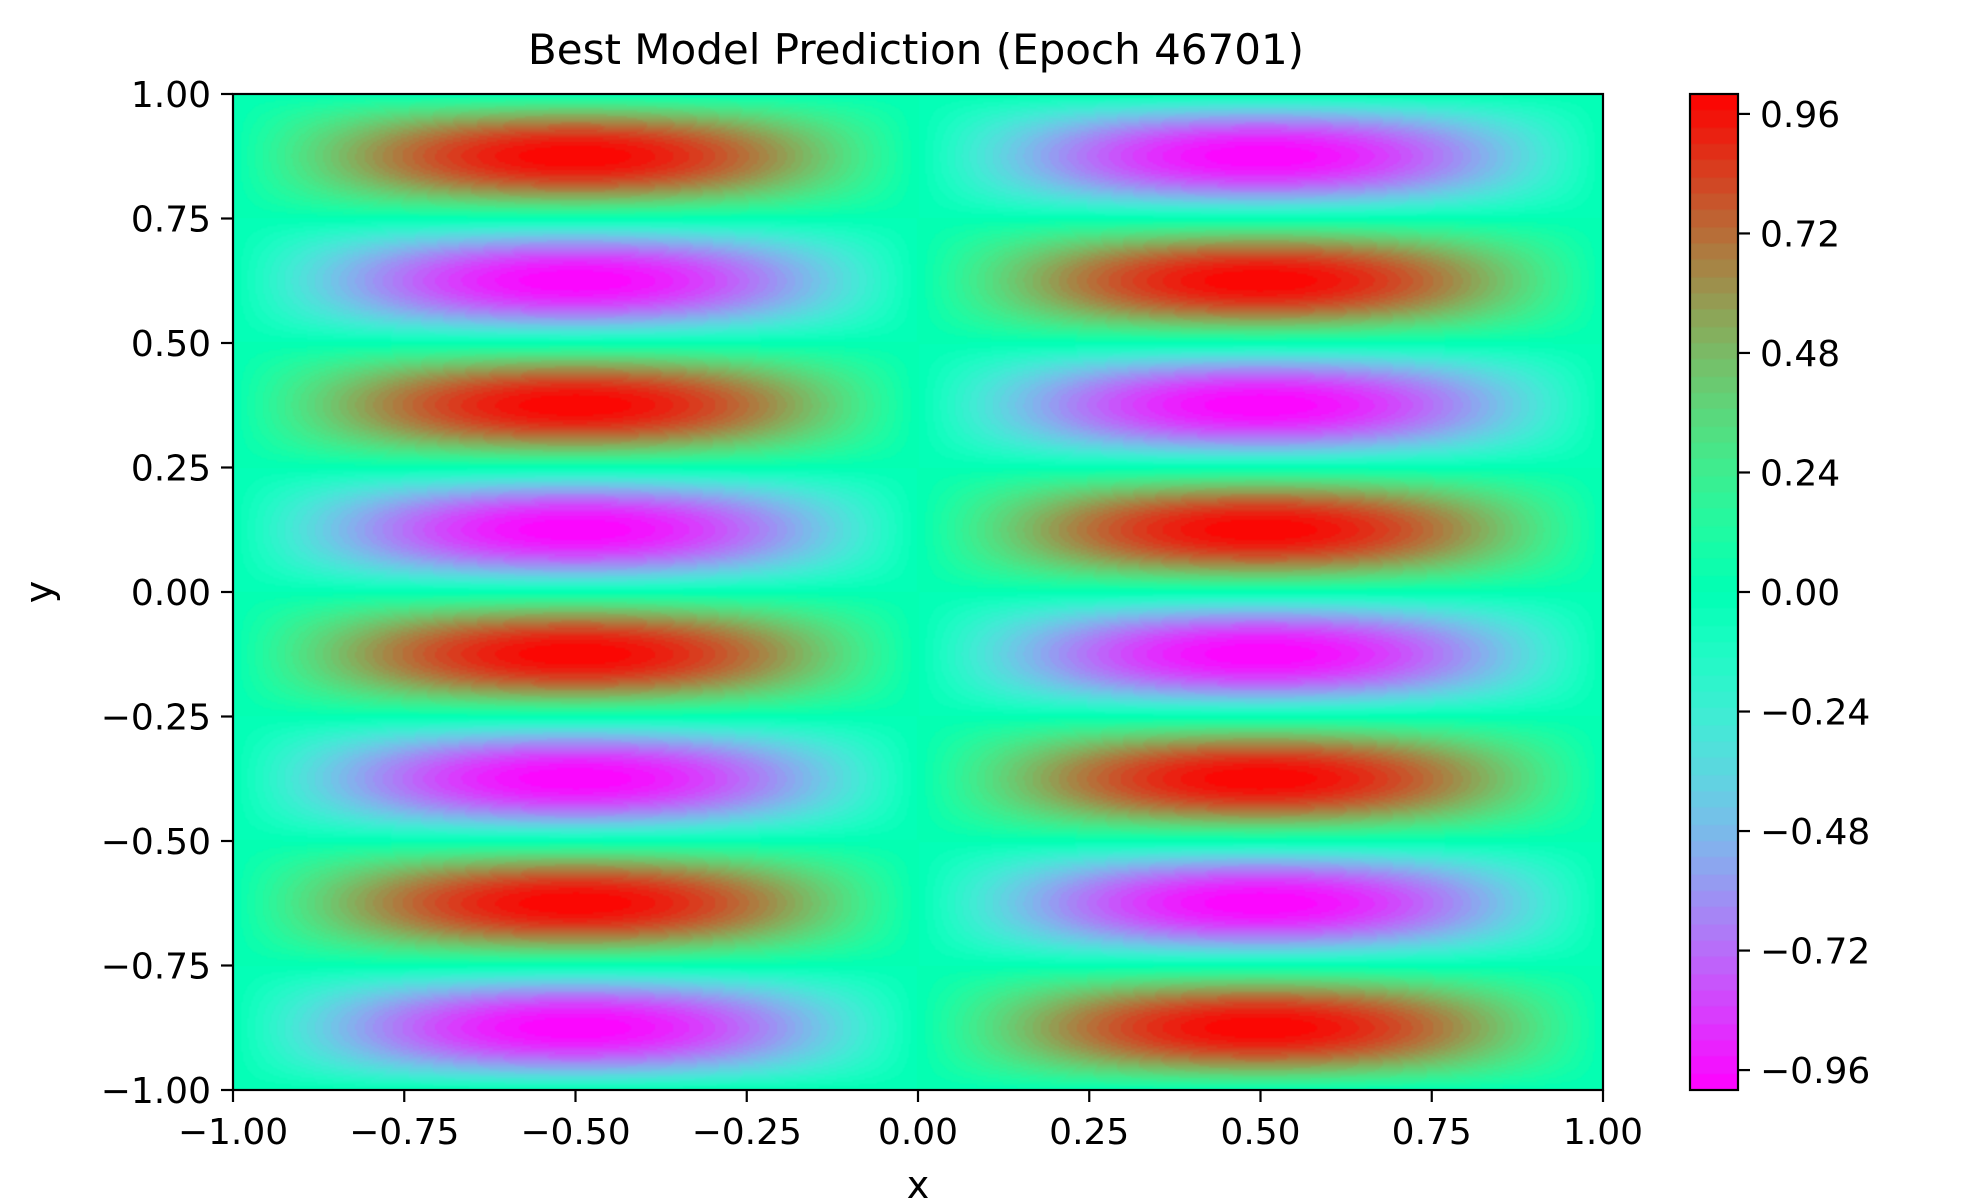  I want to click on y-tick-label: 0.00, so click(171, 593).